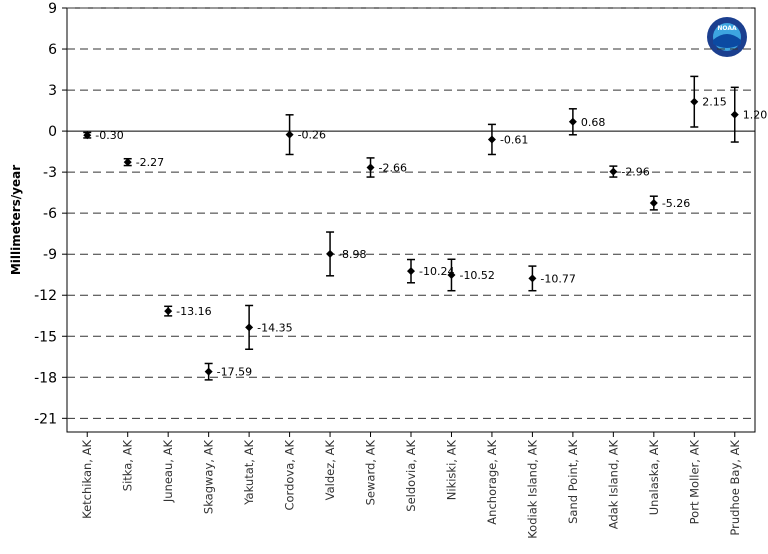 This screenshot has height=554, width=768. I want to click on x-tick-label: Sand Point, AK, so click(573, 482).